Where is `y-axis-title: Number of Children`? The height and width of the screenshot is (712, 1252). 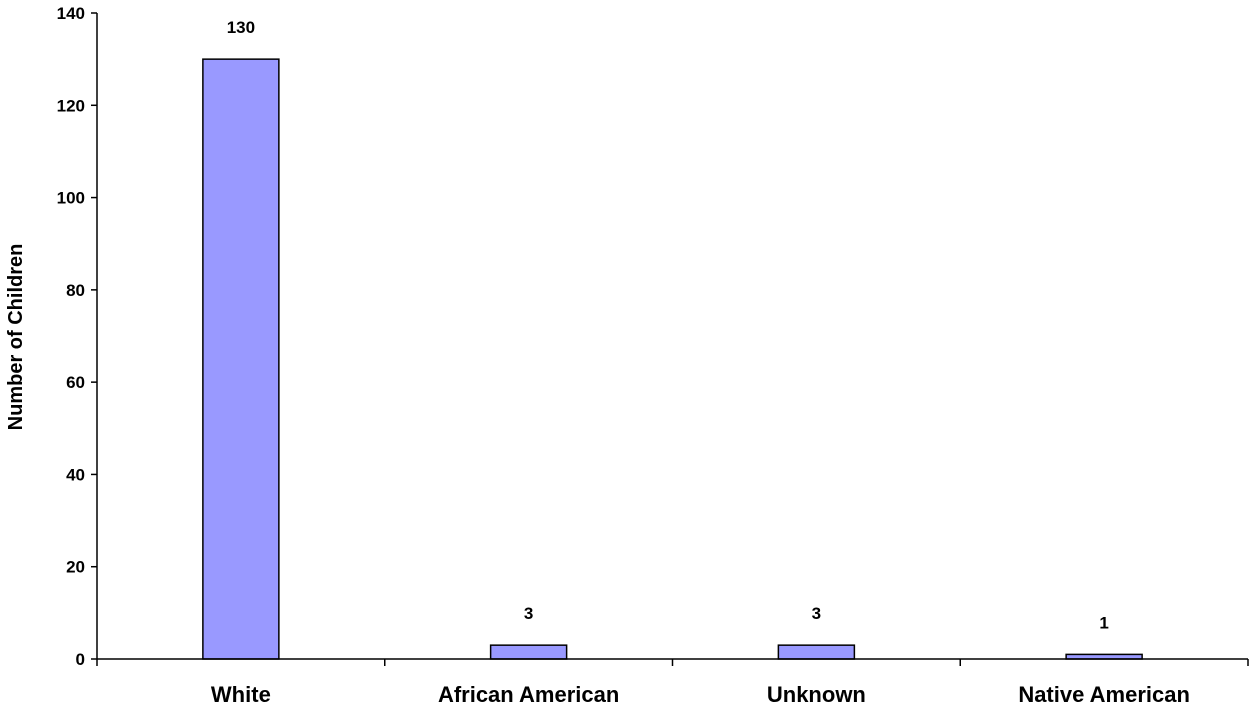
y-axis-title: Number of Children is located at coordinates (16, 337).